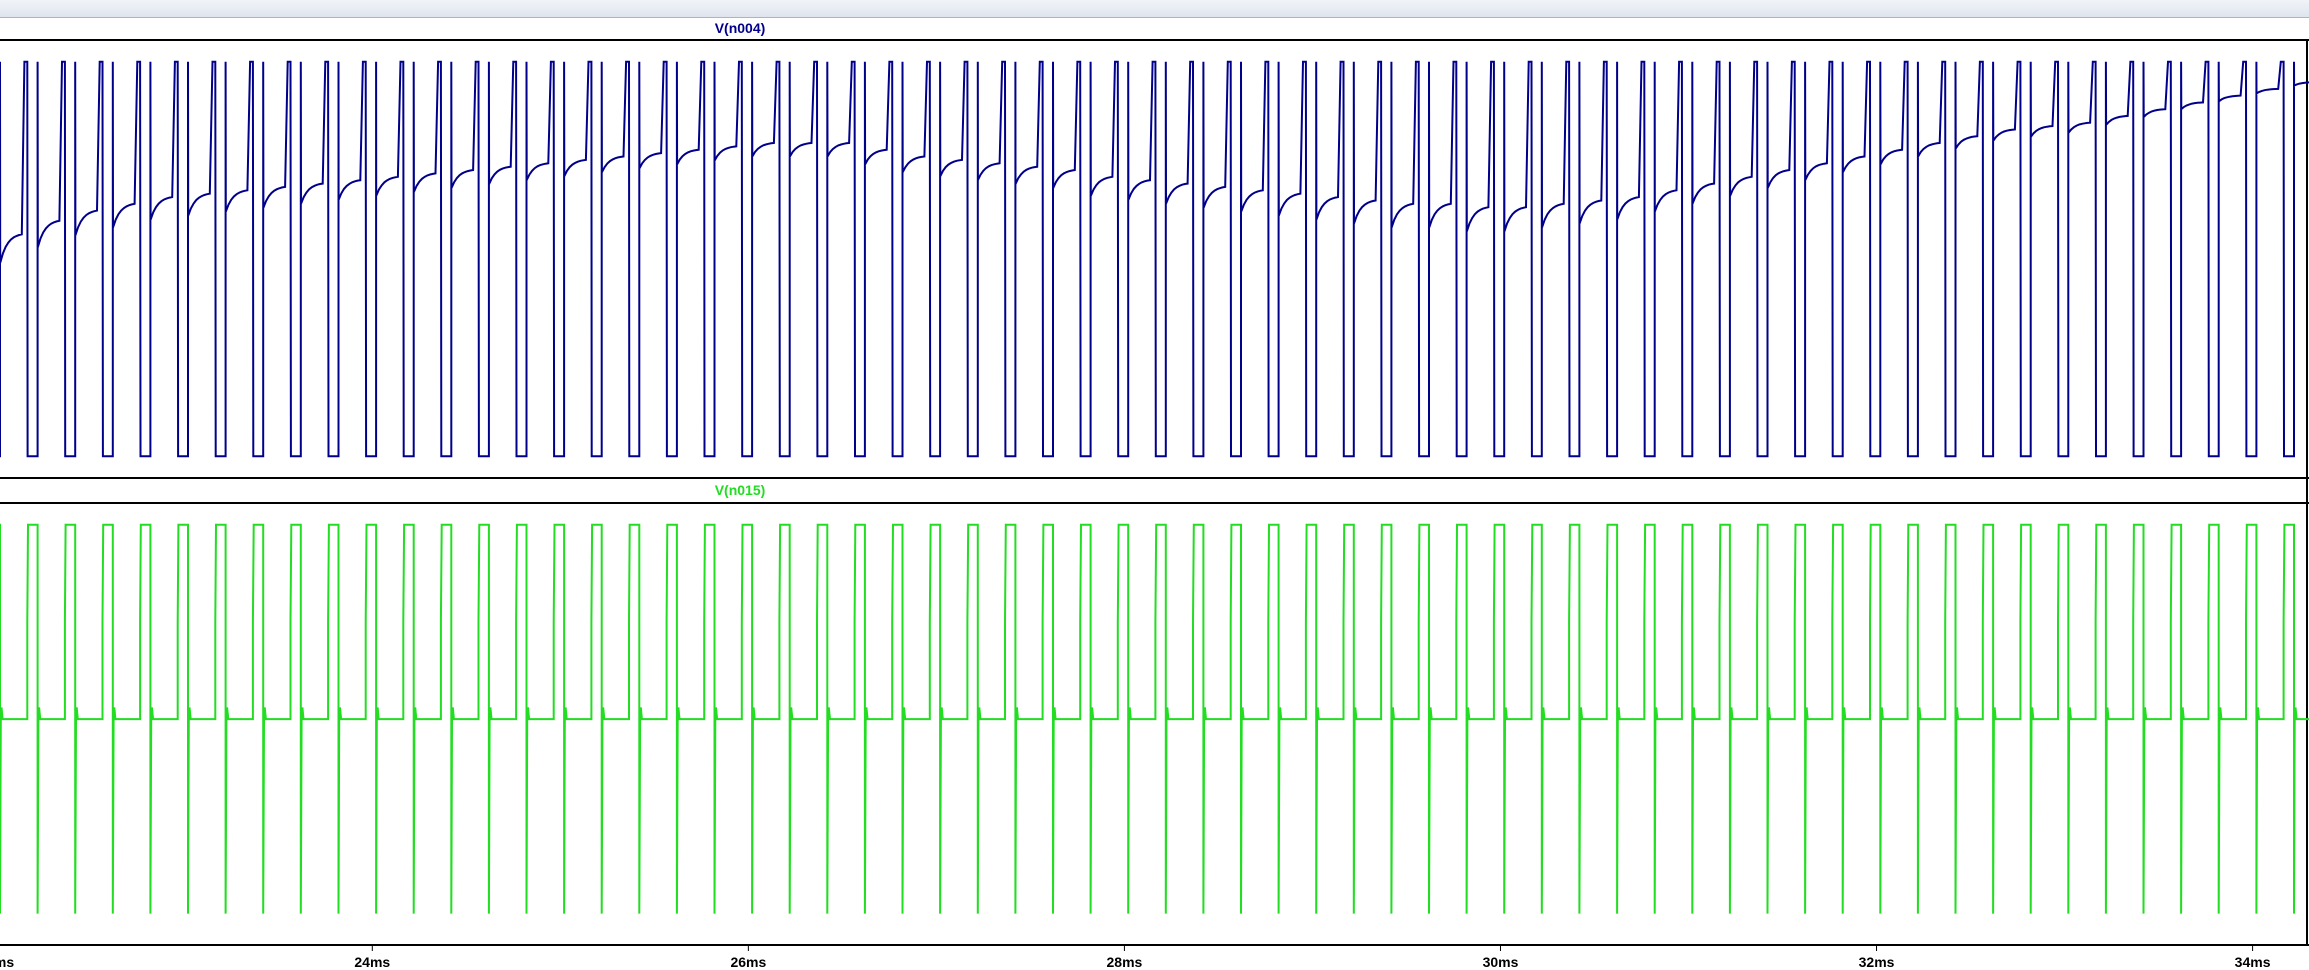 Image resolution: width=2309 pixels, height=970 pixels. What do you see at coordinates (1501, 962) in the screenshot?
I see `x-tick-label: 30ms` at bounding box center [1501, 962].